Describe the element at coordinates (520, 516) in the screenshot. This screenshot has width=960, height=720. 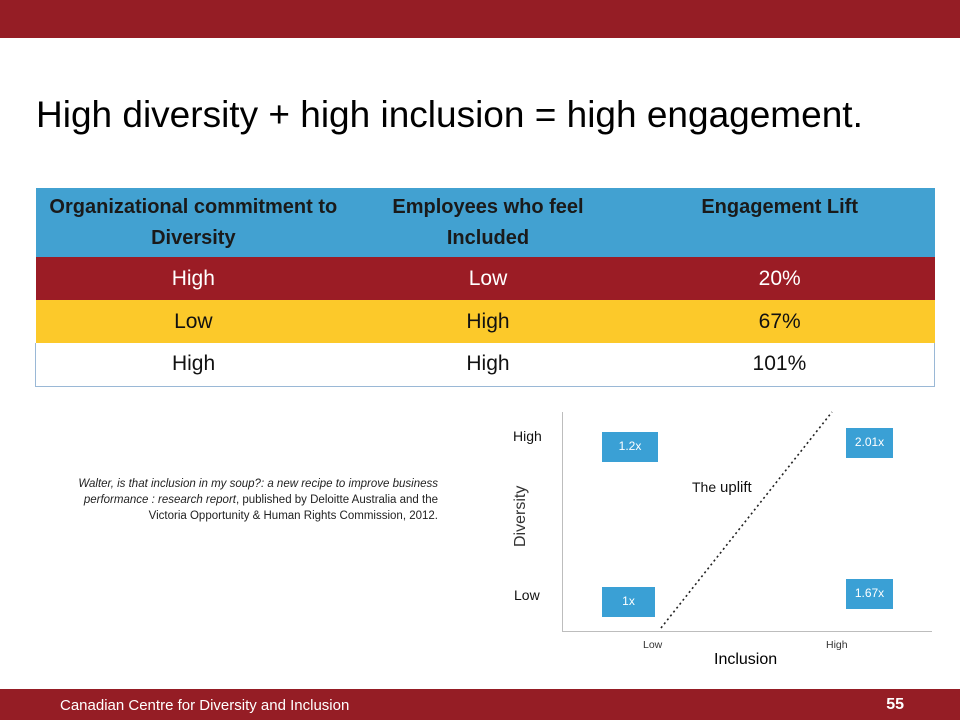
I see `y-axis-title: Diversity` at that location.